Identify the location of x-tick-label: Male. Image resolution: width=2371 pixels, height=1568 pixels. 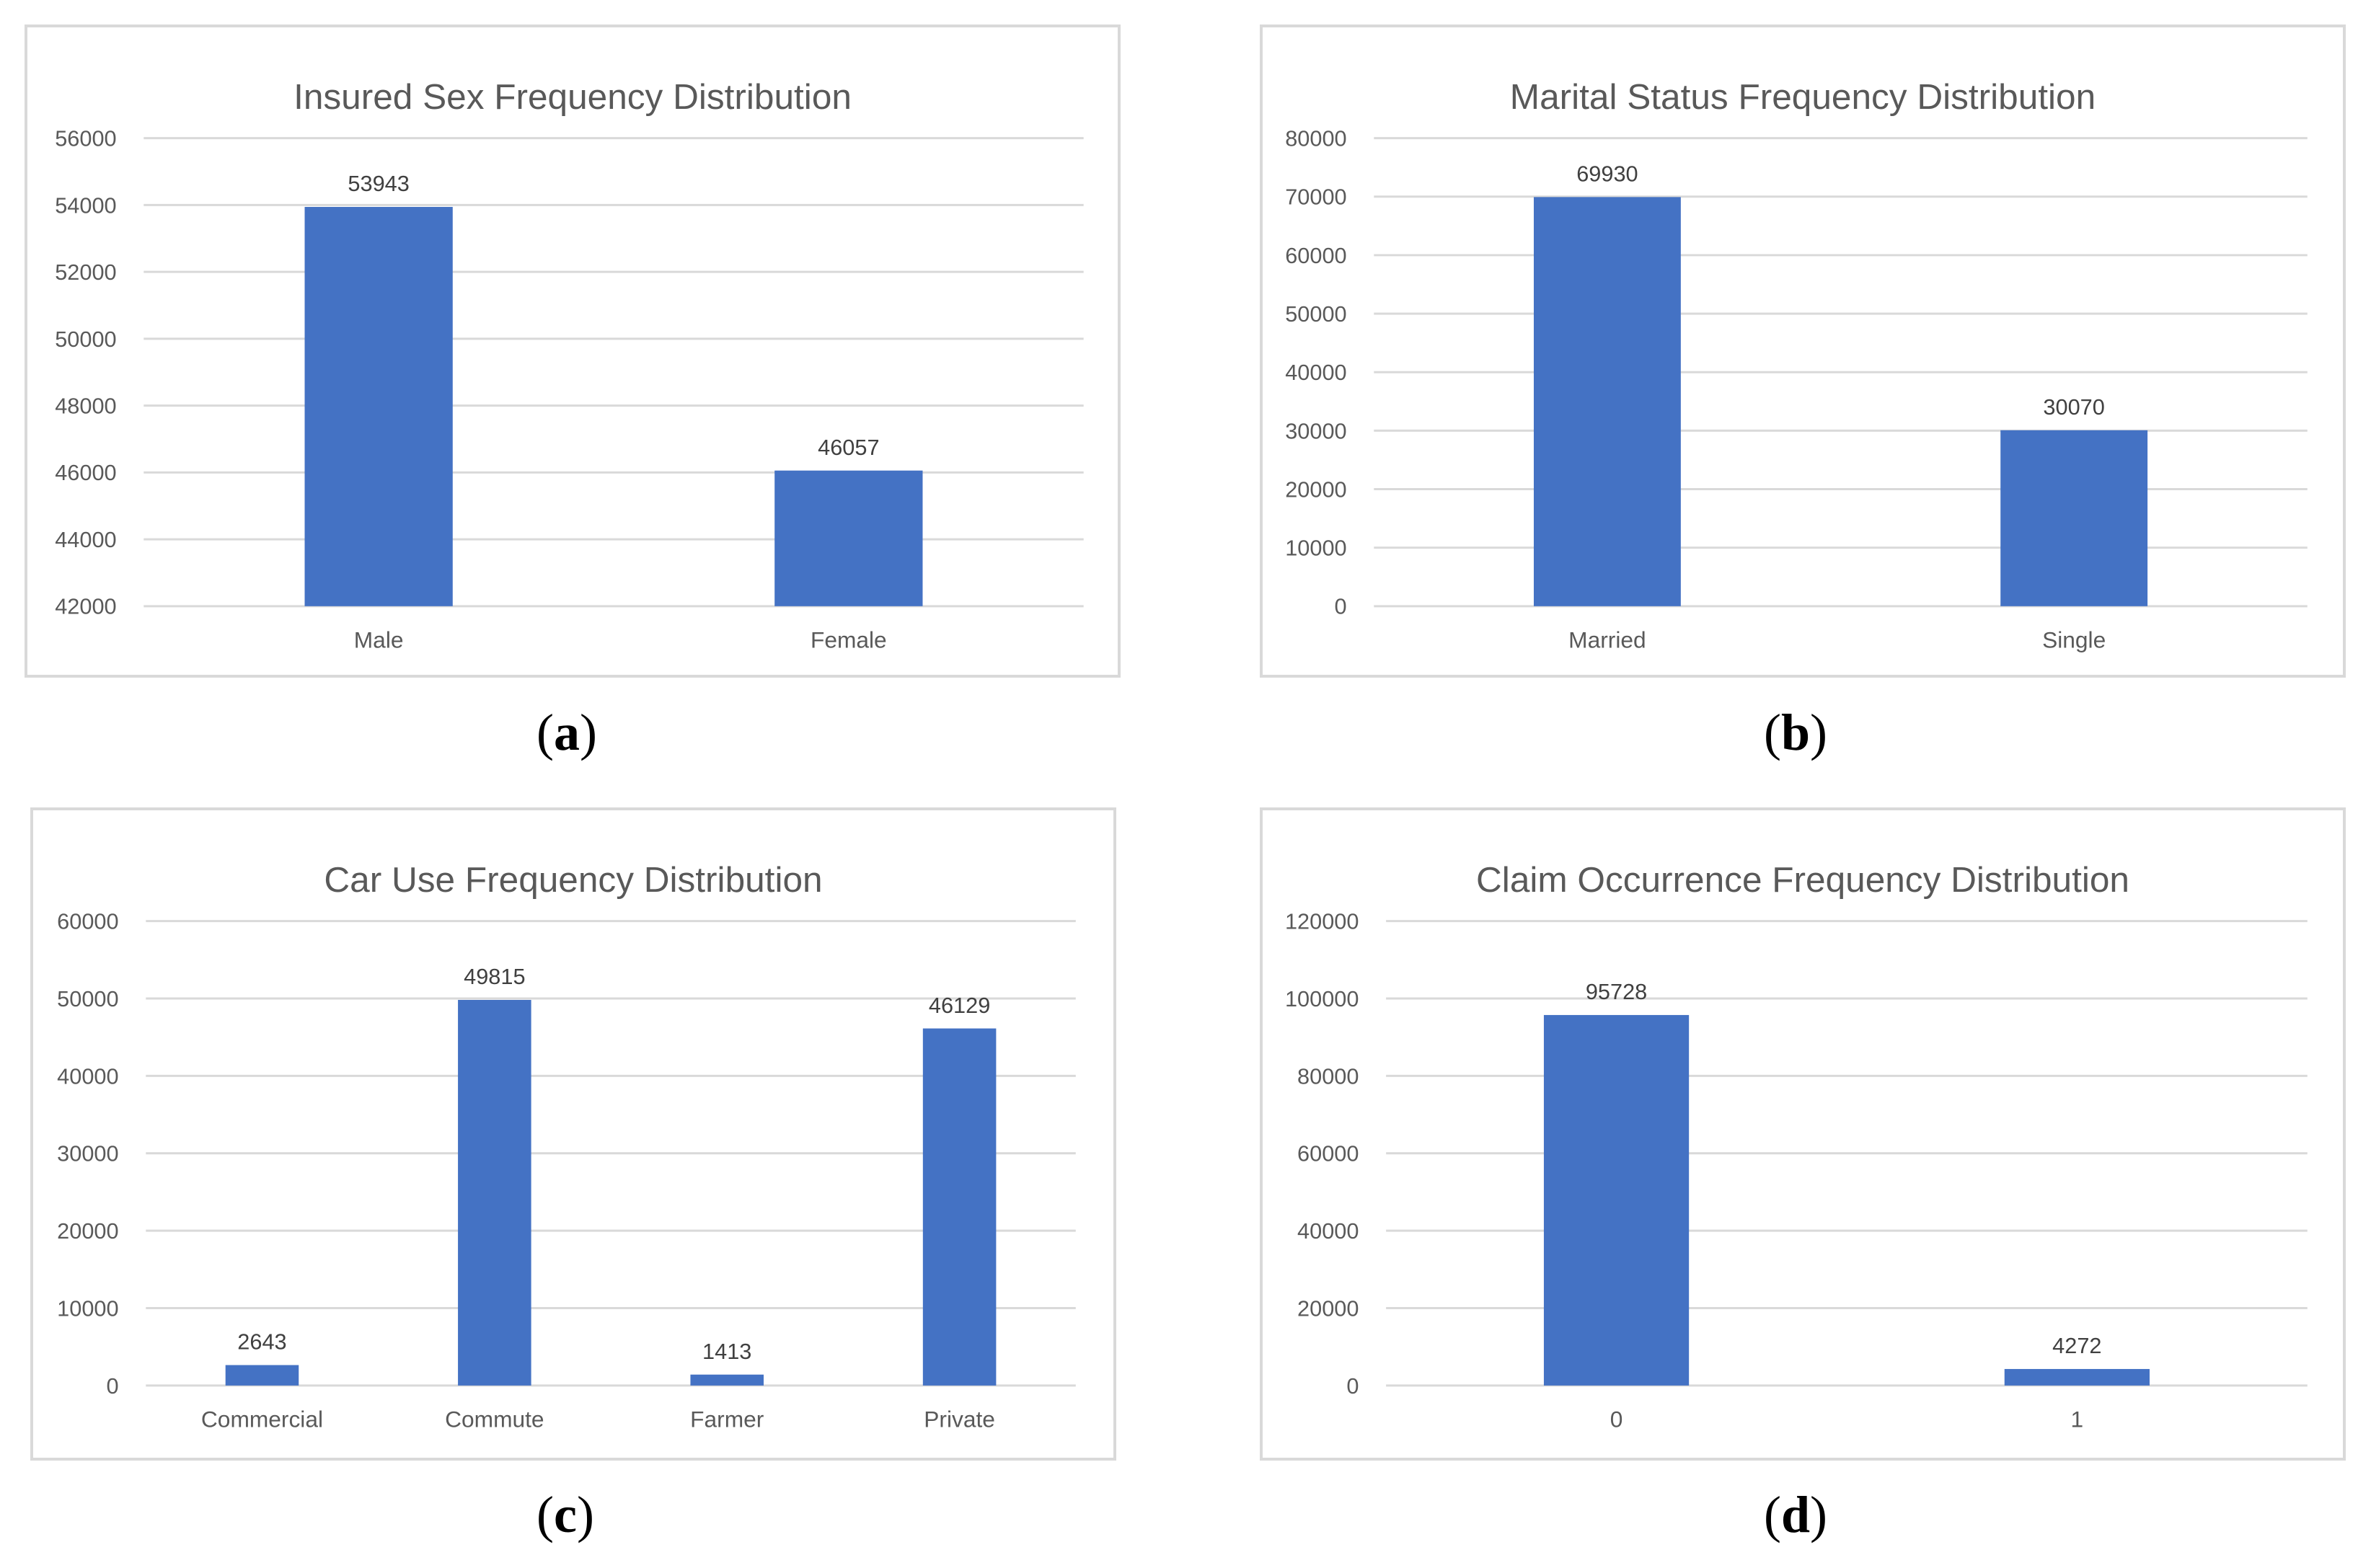
(379, 639).